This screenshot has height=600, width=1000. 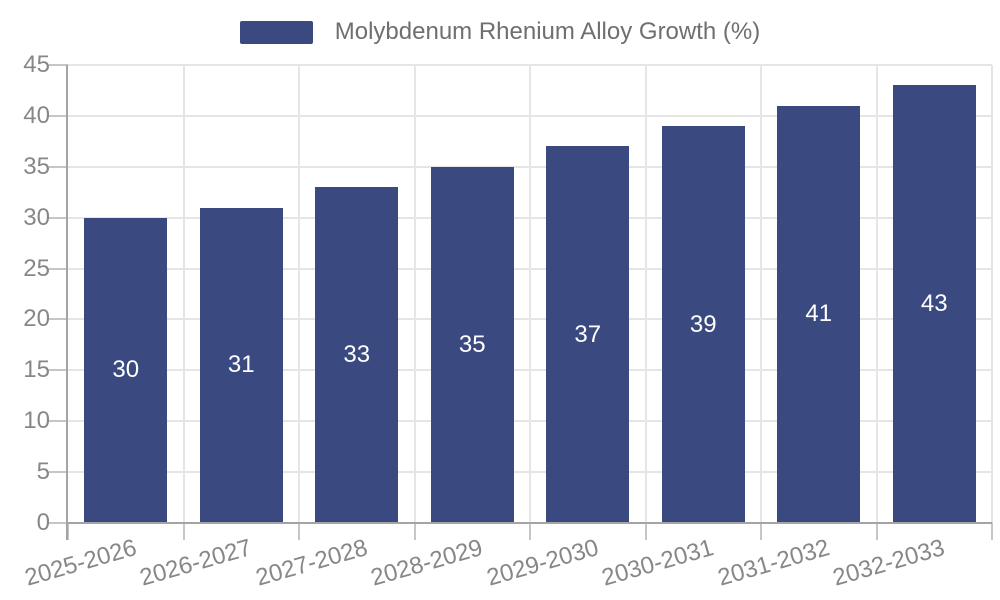 I want to click on x-axis-tick-label: 2029-2030, so click(x=542, y=563).